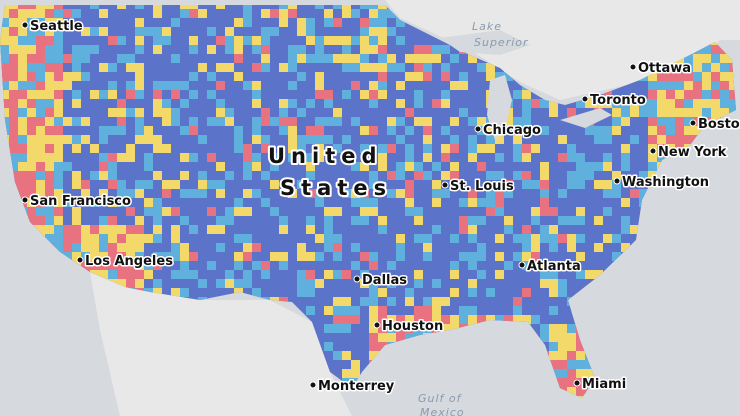 The width and height of the screenshot is (740, 416). I want to click on city-label: Seattle, so click(56, 26).